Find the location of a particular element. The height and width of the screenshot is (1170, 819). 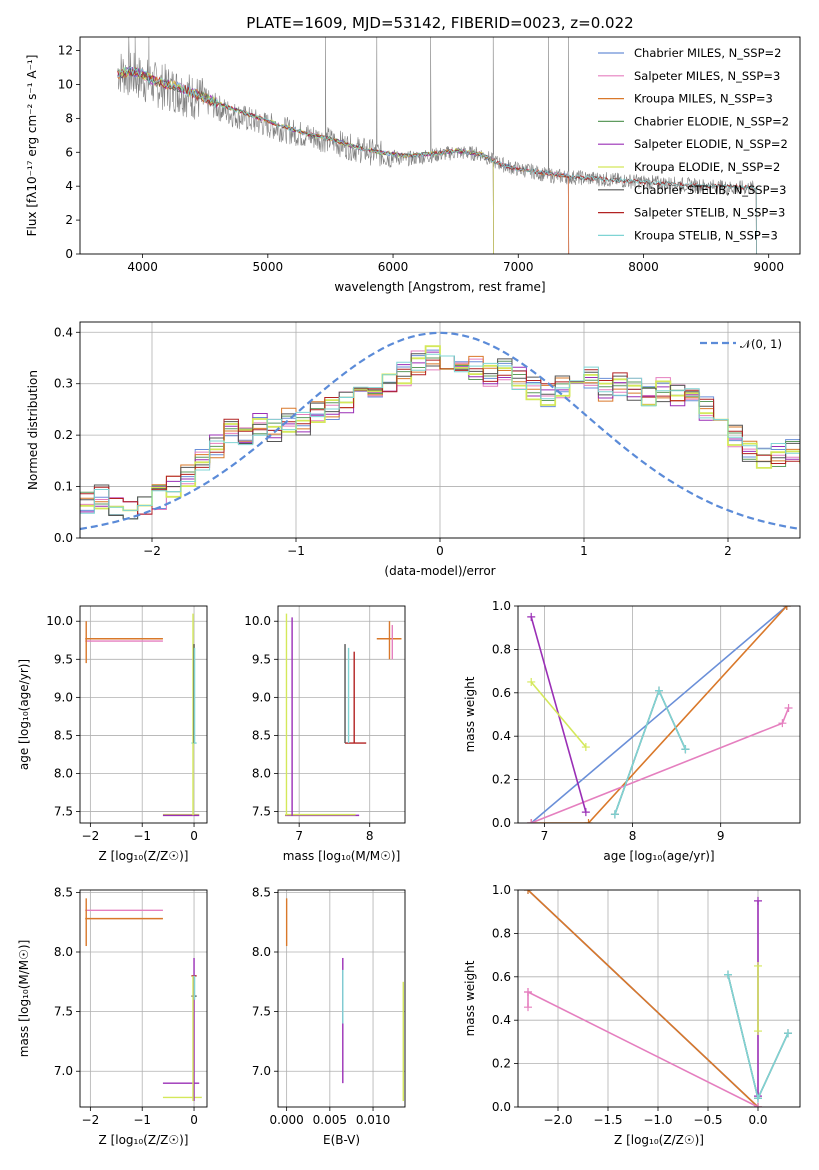

mass-vs-ebv-panel: 0.000 0.005 0.010 7.0 7.5 8.0 8.5 E(B-V) is located at coordinates (329, 1016).